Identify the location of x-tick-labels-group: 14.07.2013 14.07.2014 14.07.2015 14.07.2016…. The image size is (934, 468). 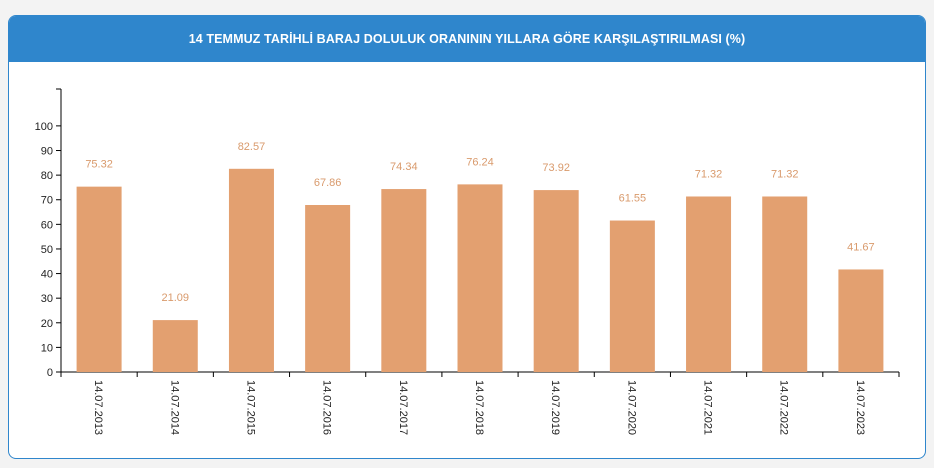
(479, 407).